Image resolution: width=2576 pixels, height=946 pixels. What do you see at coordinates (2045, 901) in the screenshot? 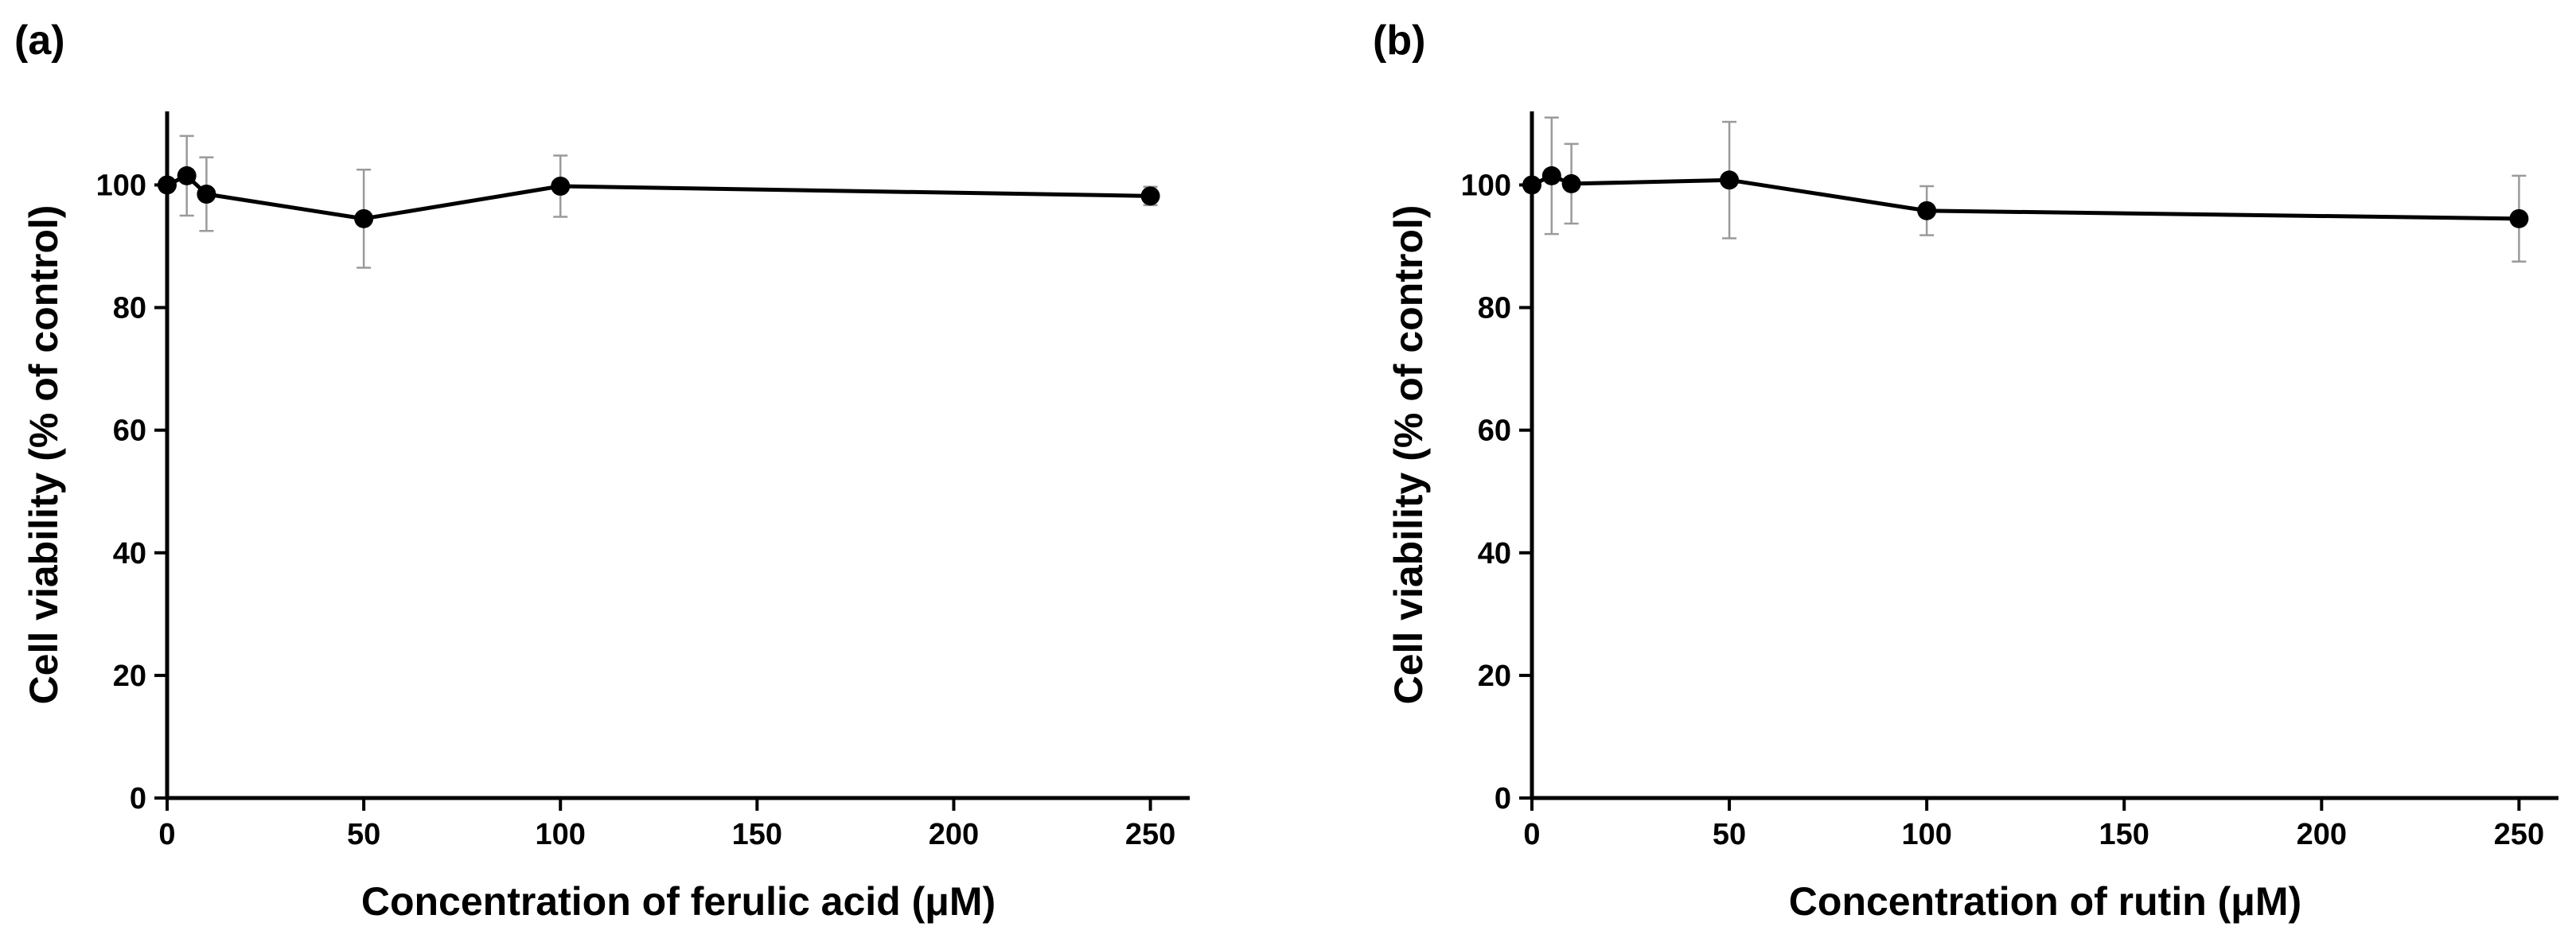
I see `x-axis-title: Concentration of rutin (μM)` at bounding box center [2045, 901].